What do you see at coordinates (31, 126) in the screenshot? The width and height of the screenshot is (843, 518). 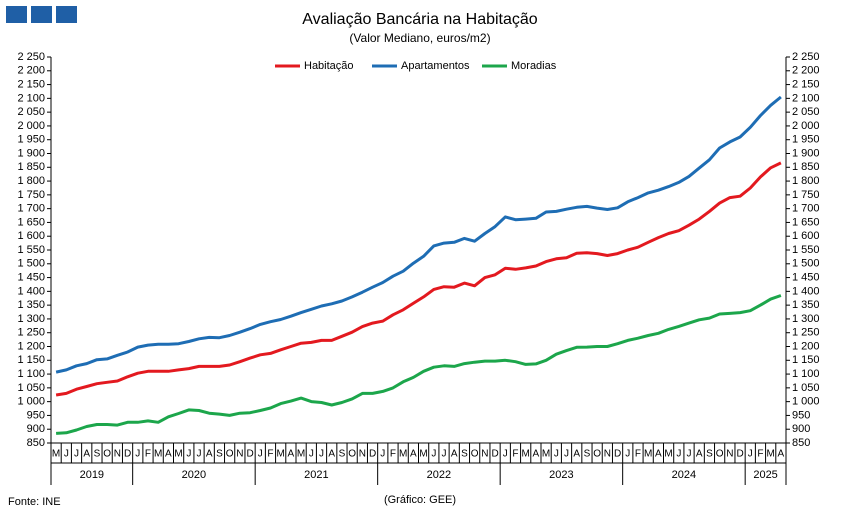 I see `y-tick-label: 2 000` at bounding box center [31, 126].